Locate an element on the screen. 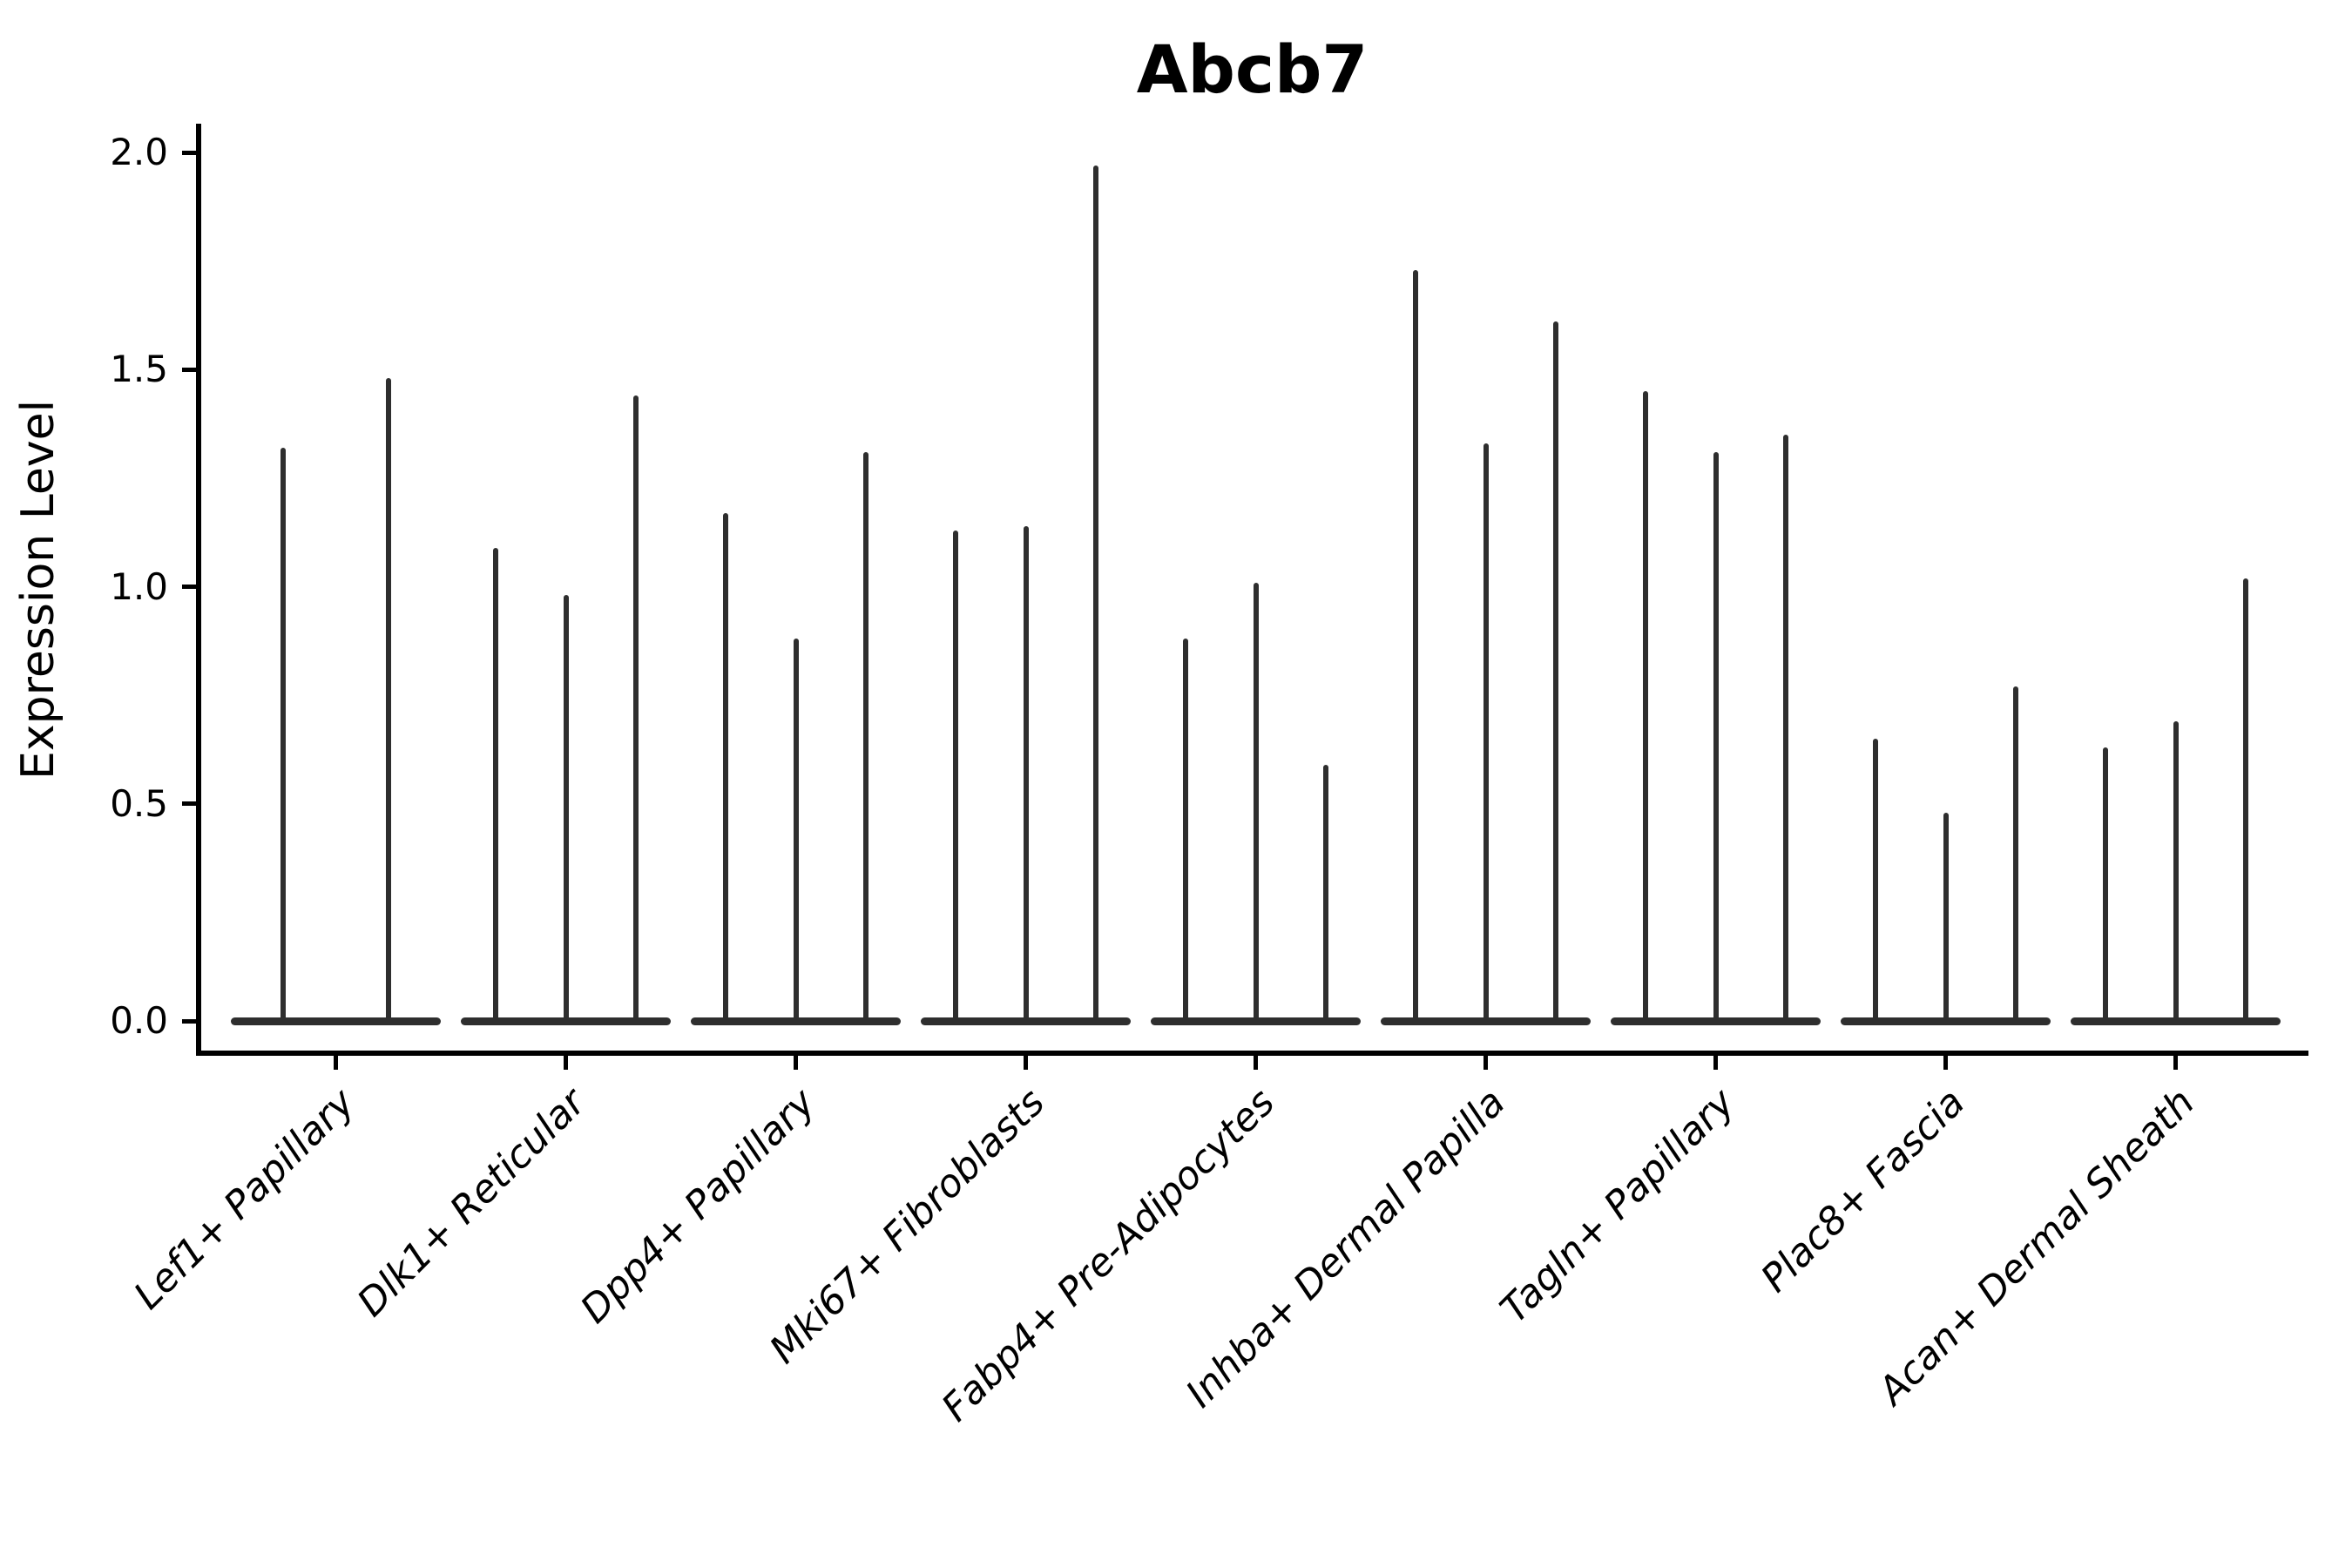  x-tick-label: Dlk1+ Reticular is located at coordinates (471, 1203).